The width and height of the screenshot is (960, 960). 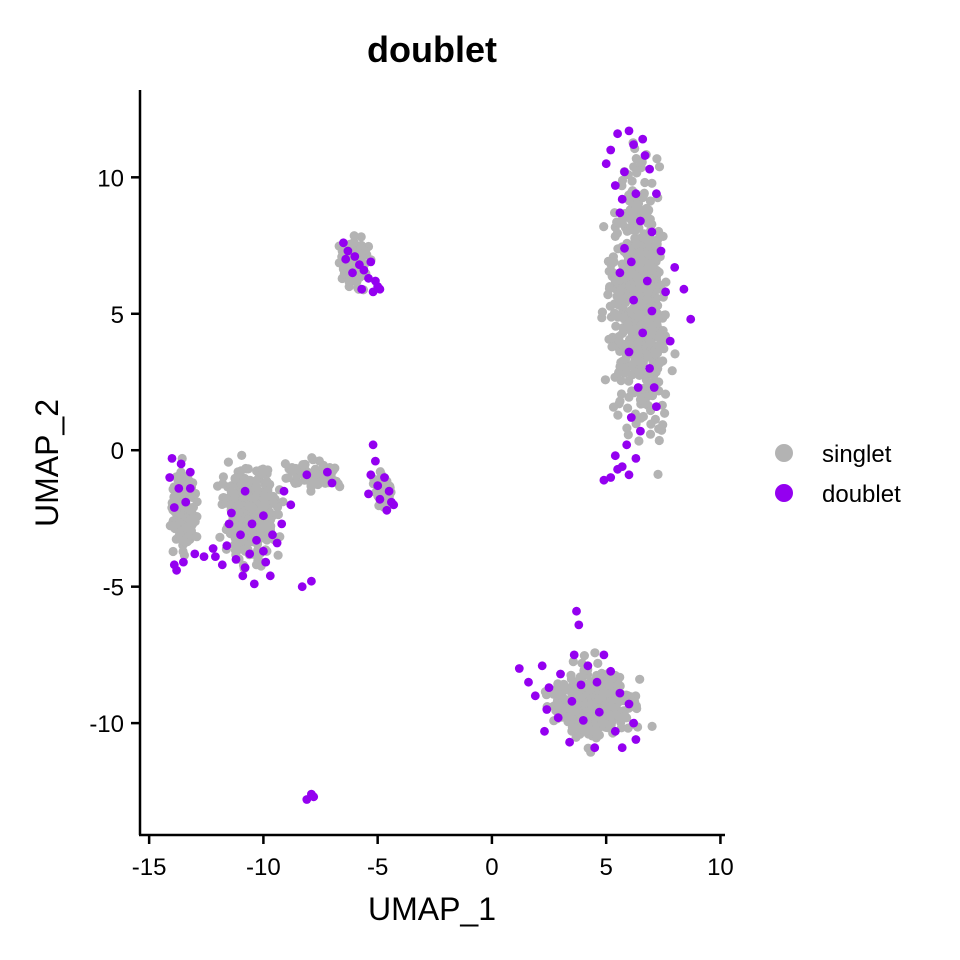 I want to click on x-axis-label: UMAP_1, so click(x=432, y=909).